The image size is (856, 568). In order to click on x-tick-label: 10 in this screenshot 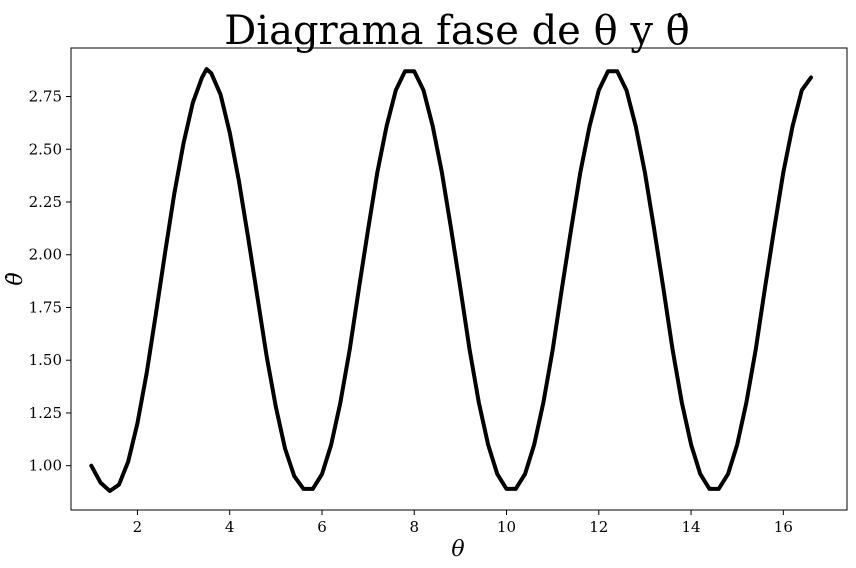, I will do `click(506, 527)`.